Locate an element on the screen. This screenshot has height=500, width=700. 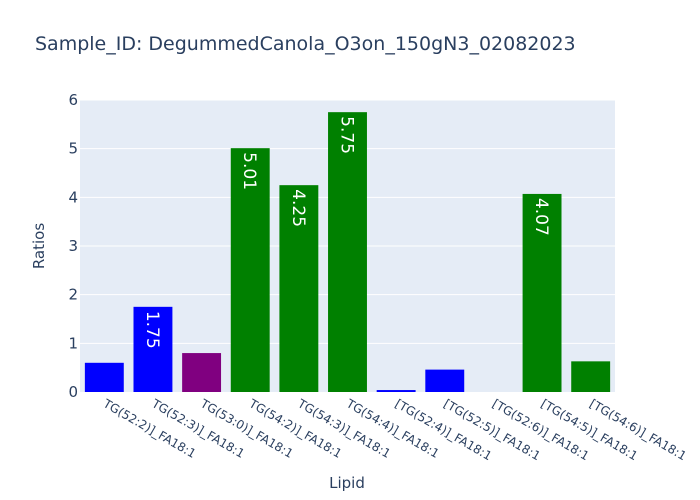
y-tick-label: 4 is located at coordinates (73, 197).